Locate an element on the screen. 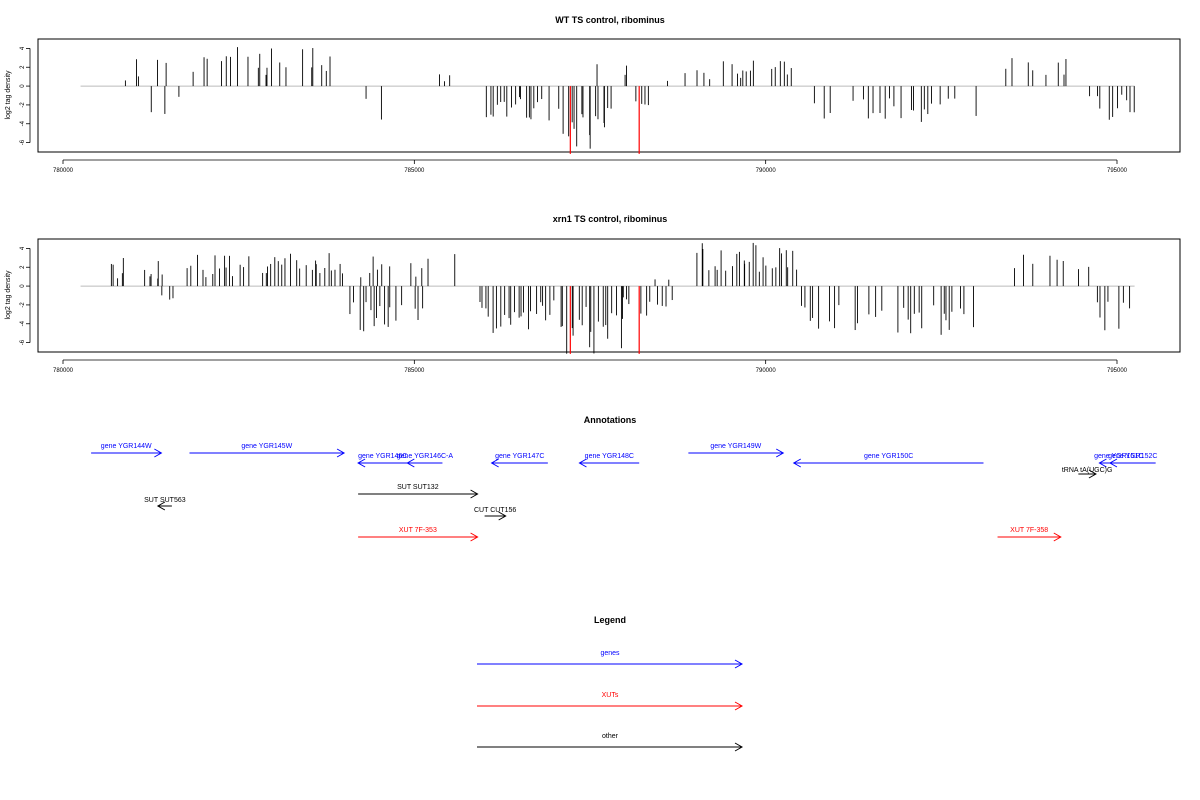 The image size is (1200, 800). legend-xut-arrow is located at coordinates (610, 706).